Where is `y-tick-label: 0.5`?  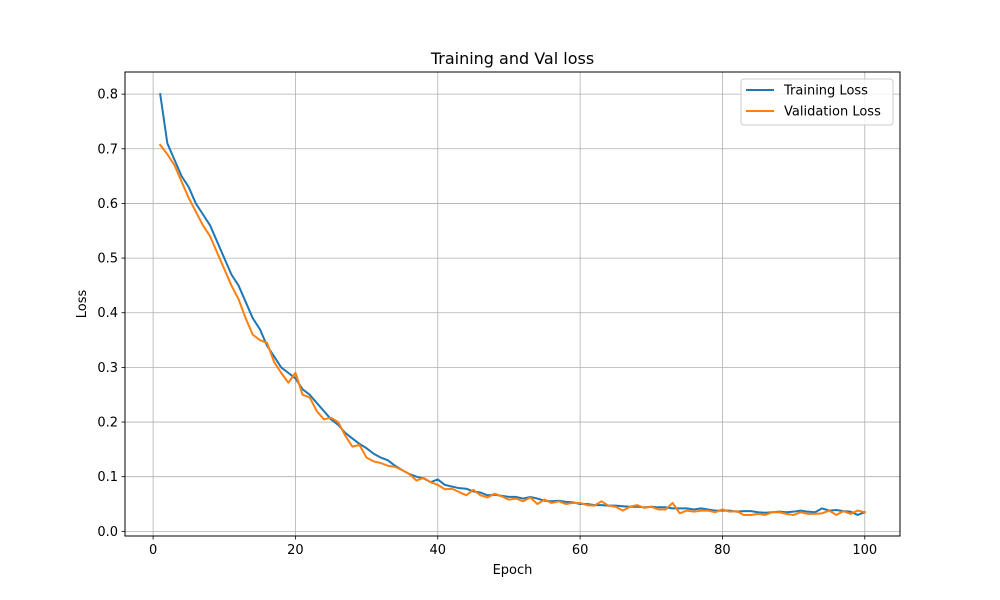
y-tick-label: 0.5 is located at coordinates (107, 259).